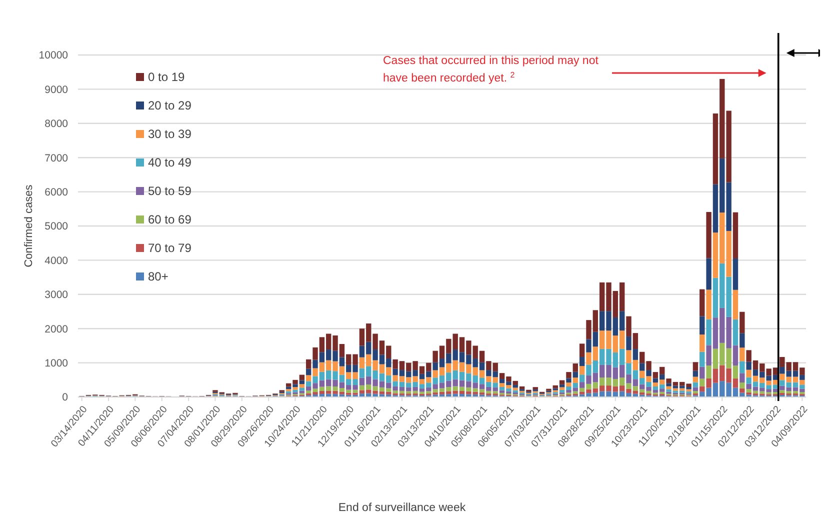 Image resolution: width=828 pixels, height=531 pixels. I want to click on y-tick-label: 4000, so click(56, 260).